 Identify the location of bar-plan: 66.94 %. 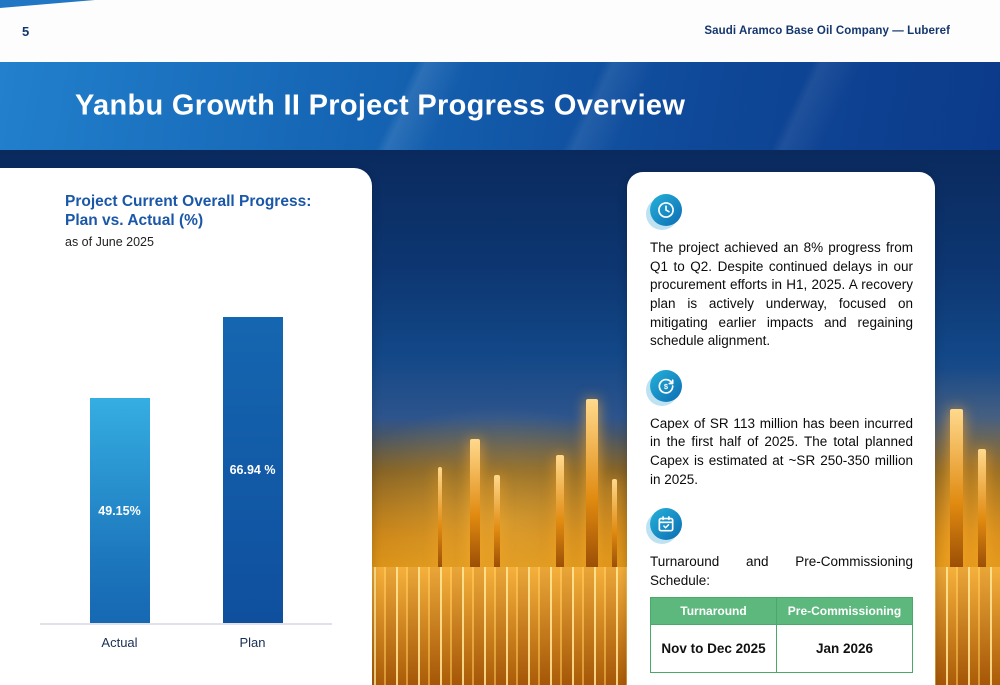
(252, 469).